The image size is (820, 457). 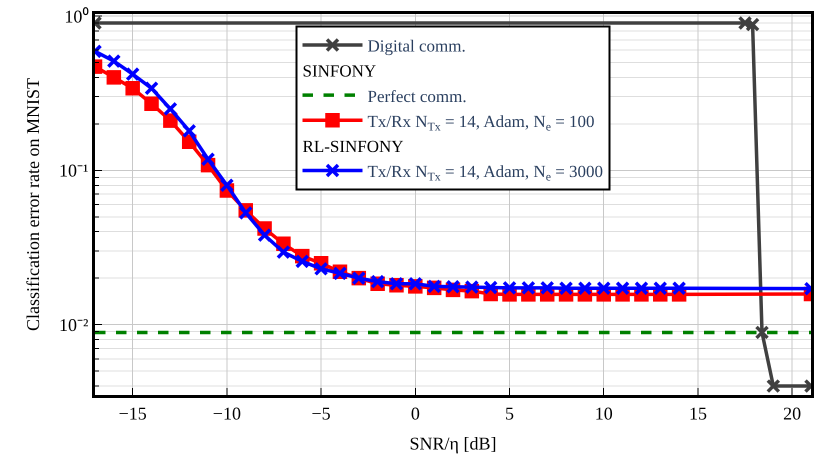 I want to click on x-tick-label: 0, so click(x=415, y=414).